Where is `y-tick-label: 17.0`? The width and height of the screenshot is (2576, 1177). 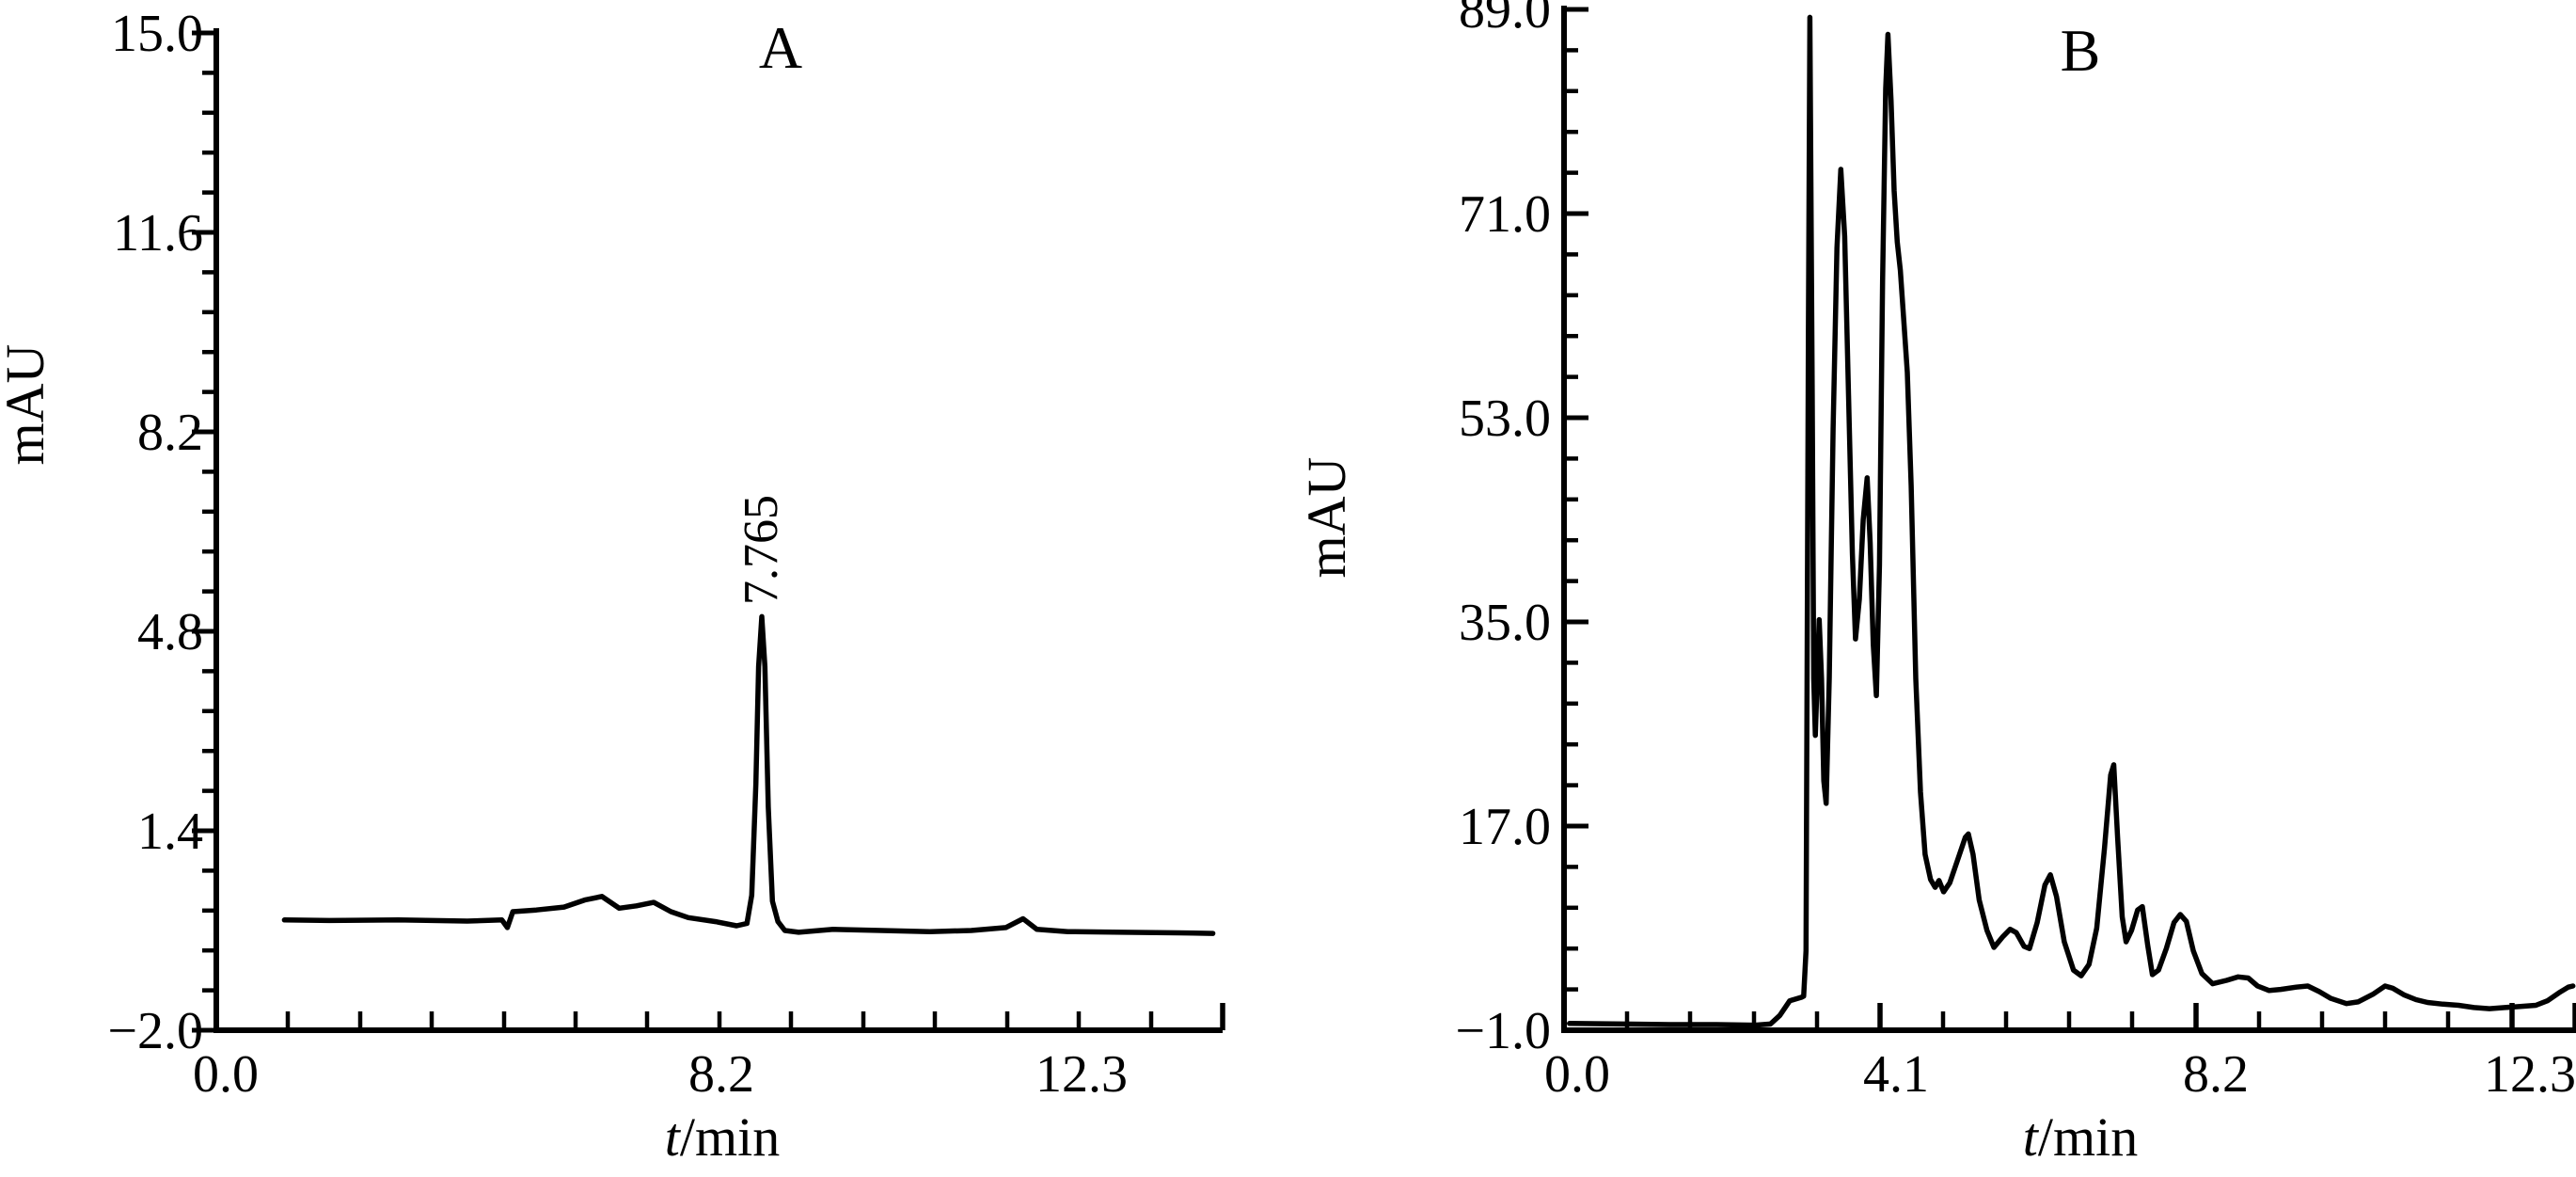
y-tick-label: 17.0 is located at coordinates (1505, 827).